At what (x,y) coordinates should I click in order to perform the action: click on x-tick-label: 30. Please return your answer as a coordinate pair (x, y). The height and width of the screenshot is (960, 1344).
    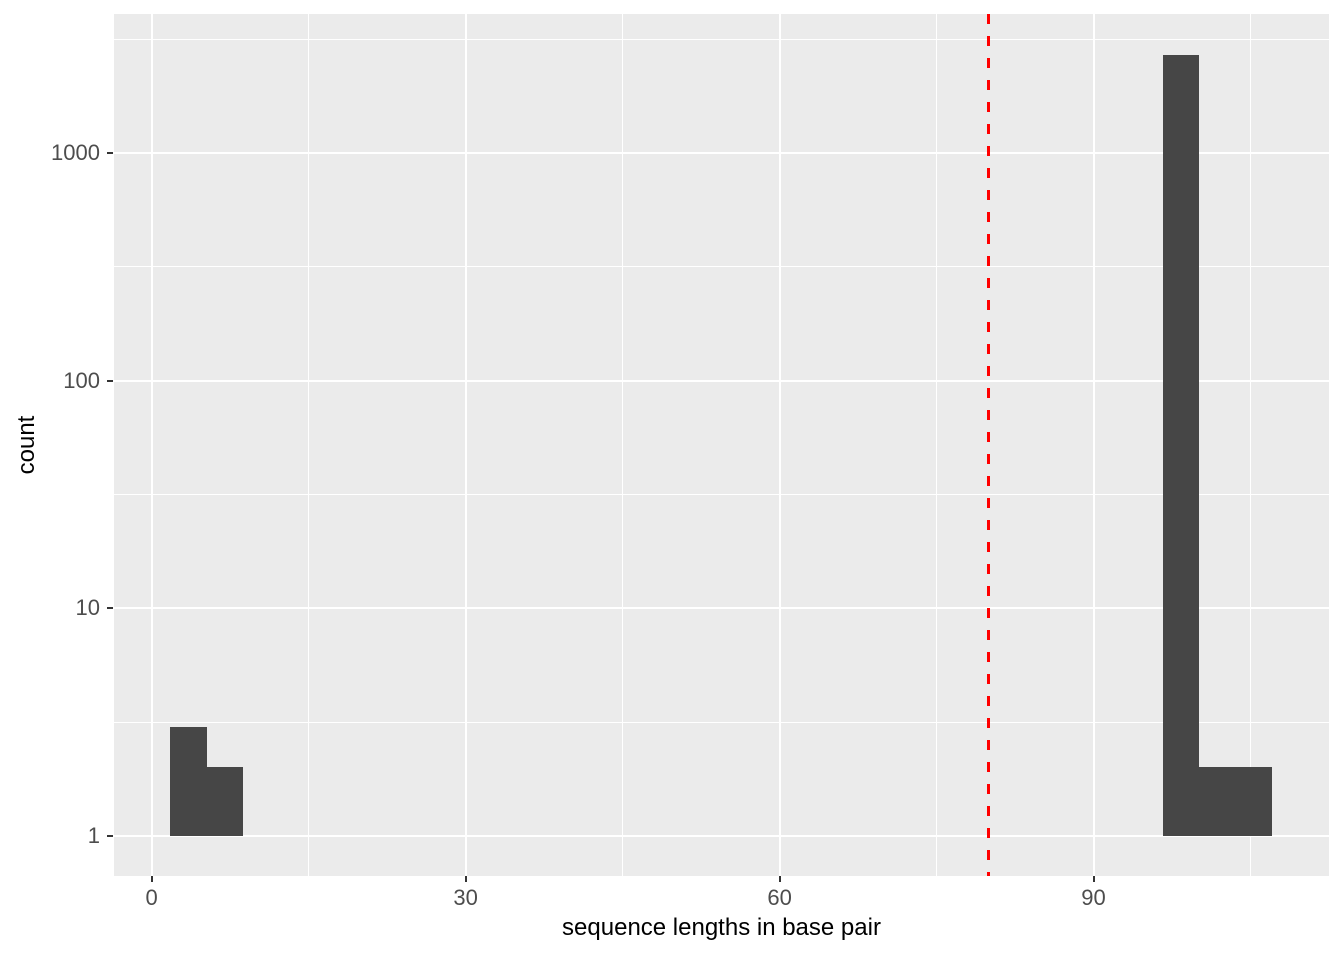
    Looking at the image, I should click on (465, 897).